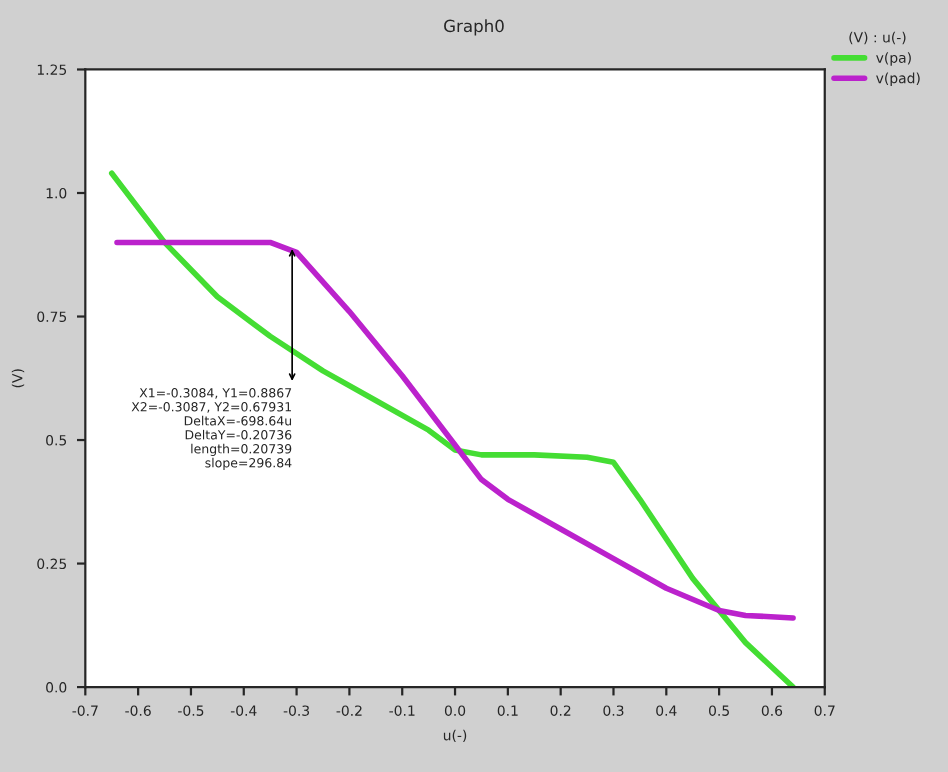 The height and width of the screenshot is (772, 948). I want to click on chart-title: Graph0, so click(474, 27).